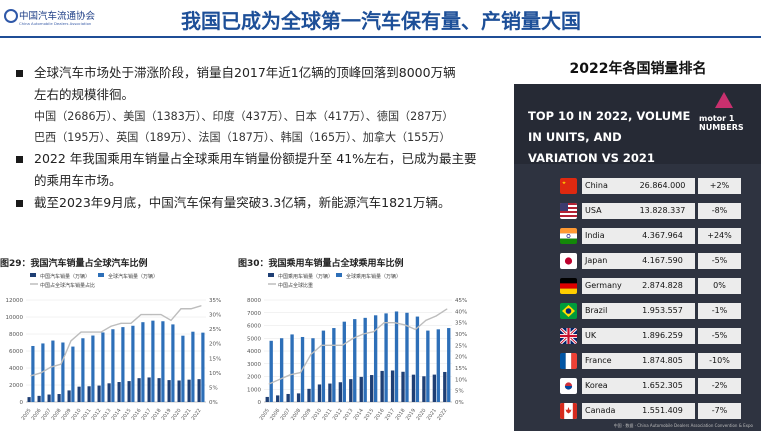 The width and height of the screenshot is (761, 431). Describe the element at coordinates (655, 336) in the screenshot. I see `ranking-row: UK 1.896.259 -5%` at that location.